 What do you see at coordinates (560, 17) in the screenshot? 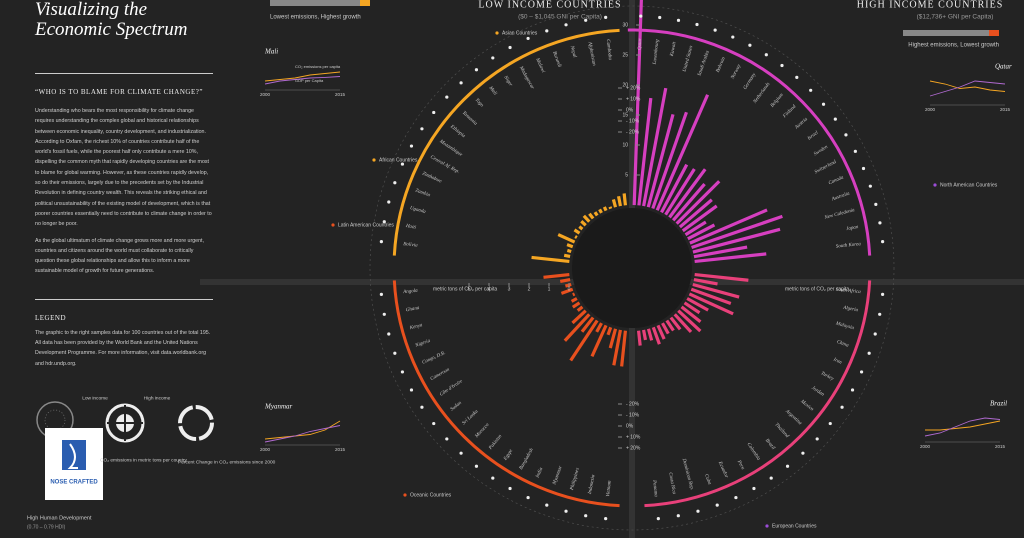
I see `low-subtitle: ($0 – $1,045 GNI per Capita)` at bounding box center [560, 17].